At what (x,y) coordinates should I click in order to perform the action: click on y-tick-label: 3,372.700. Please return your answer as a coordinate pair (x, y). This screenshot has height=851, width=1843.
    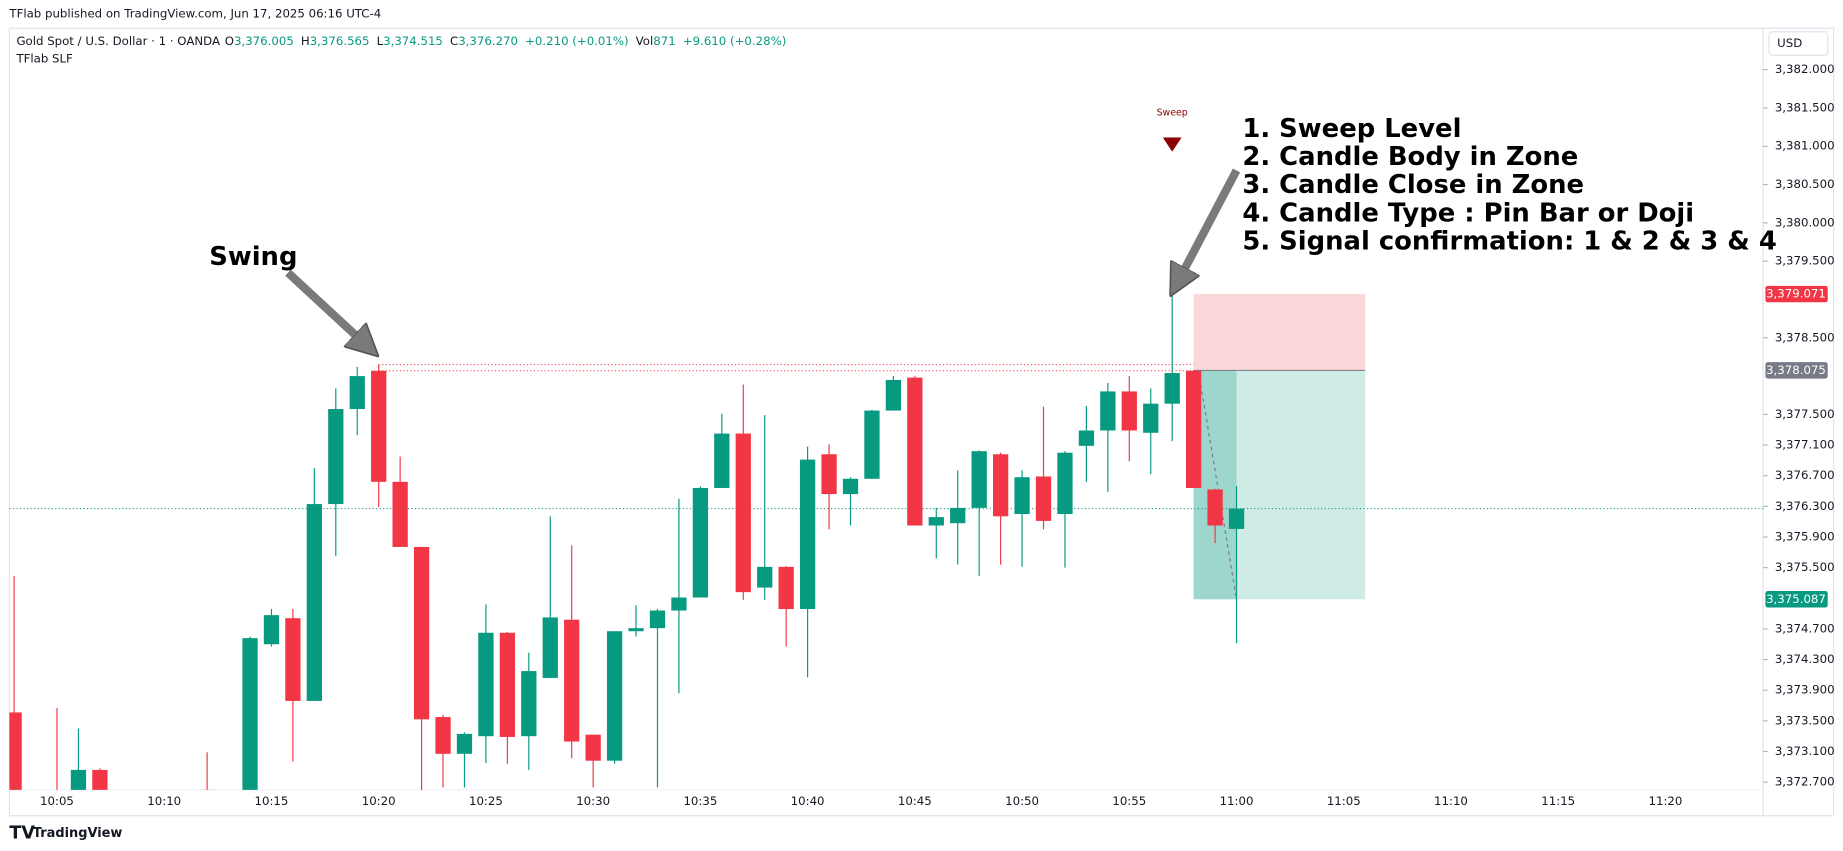
    Looking at the image, I should click on (1805, 782).